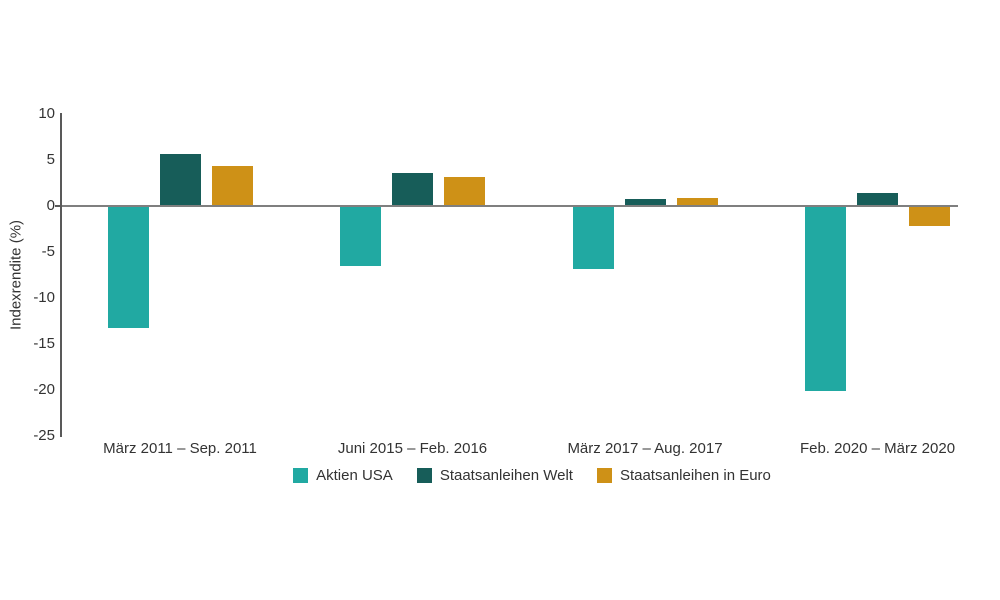  I want to click on y-tick-label: -10, so click(44, 297).